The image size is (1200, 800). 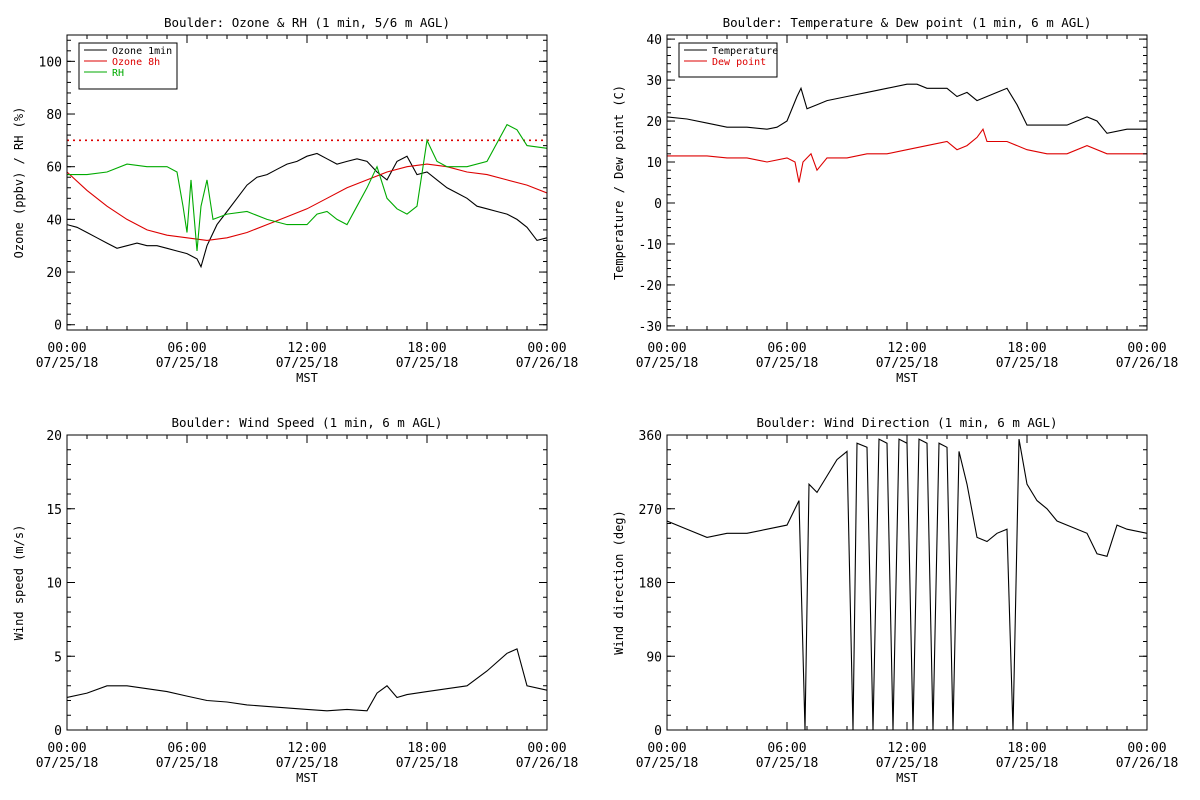 I want to click on legend-label: RH, so click(x=118, y=73).